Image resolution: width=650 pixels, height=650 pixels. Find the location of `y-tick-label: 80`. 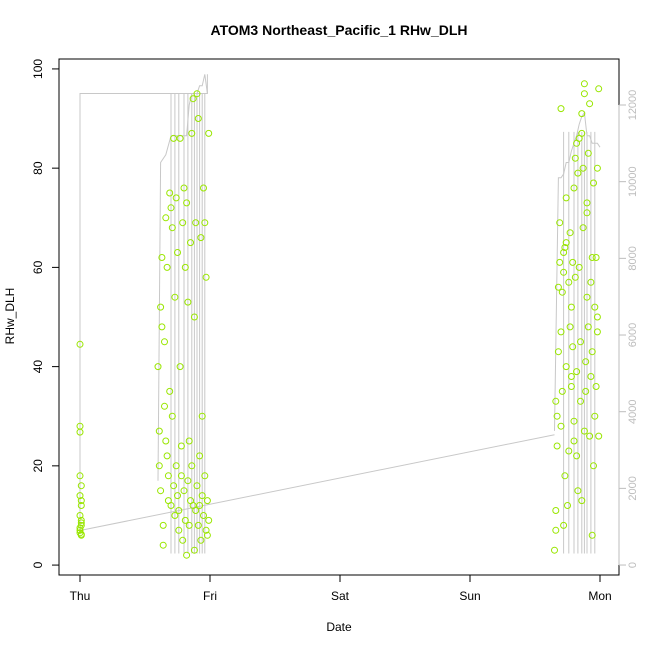

y-tick-label: 80 is located at coordinates (38, 168).